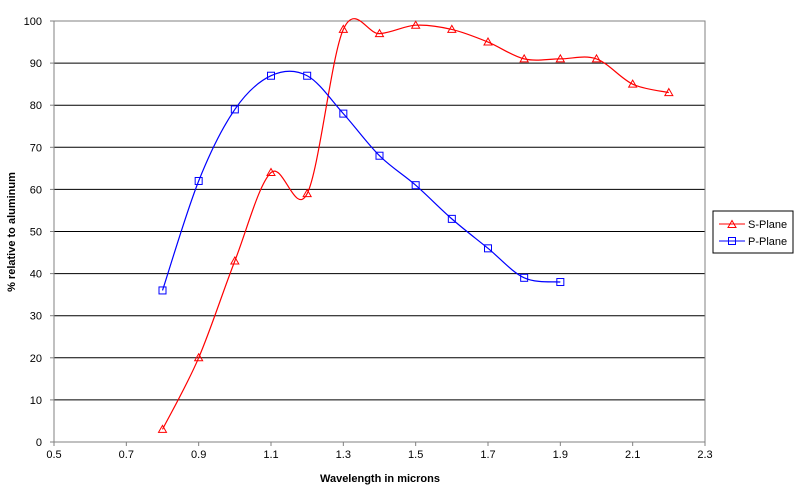 The width and height of the screenshot is (800, 493). Describe the element at coordinates (270, 455) in the screenshot. I see `x-tick-label: 1.1` at that location.